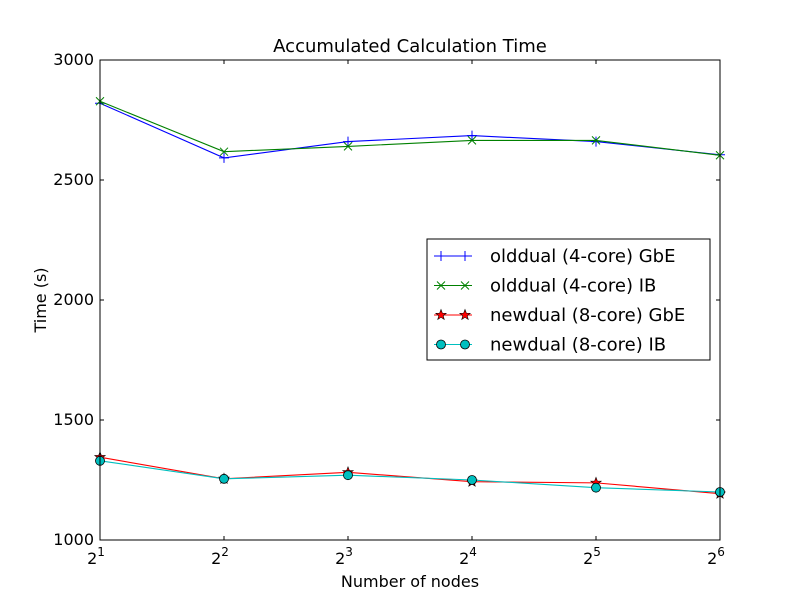 The width and height of the screenshot is (800, 600). What do you see at coordinates (73, 539) in the screenshot?
I see `y-tick-label: 1000` at bounding box center [73, 539].